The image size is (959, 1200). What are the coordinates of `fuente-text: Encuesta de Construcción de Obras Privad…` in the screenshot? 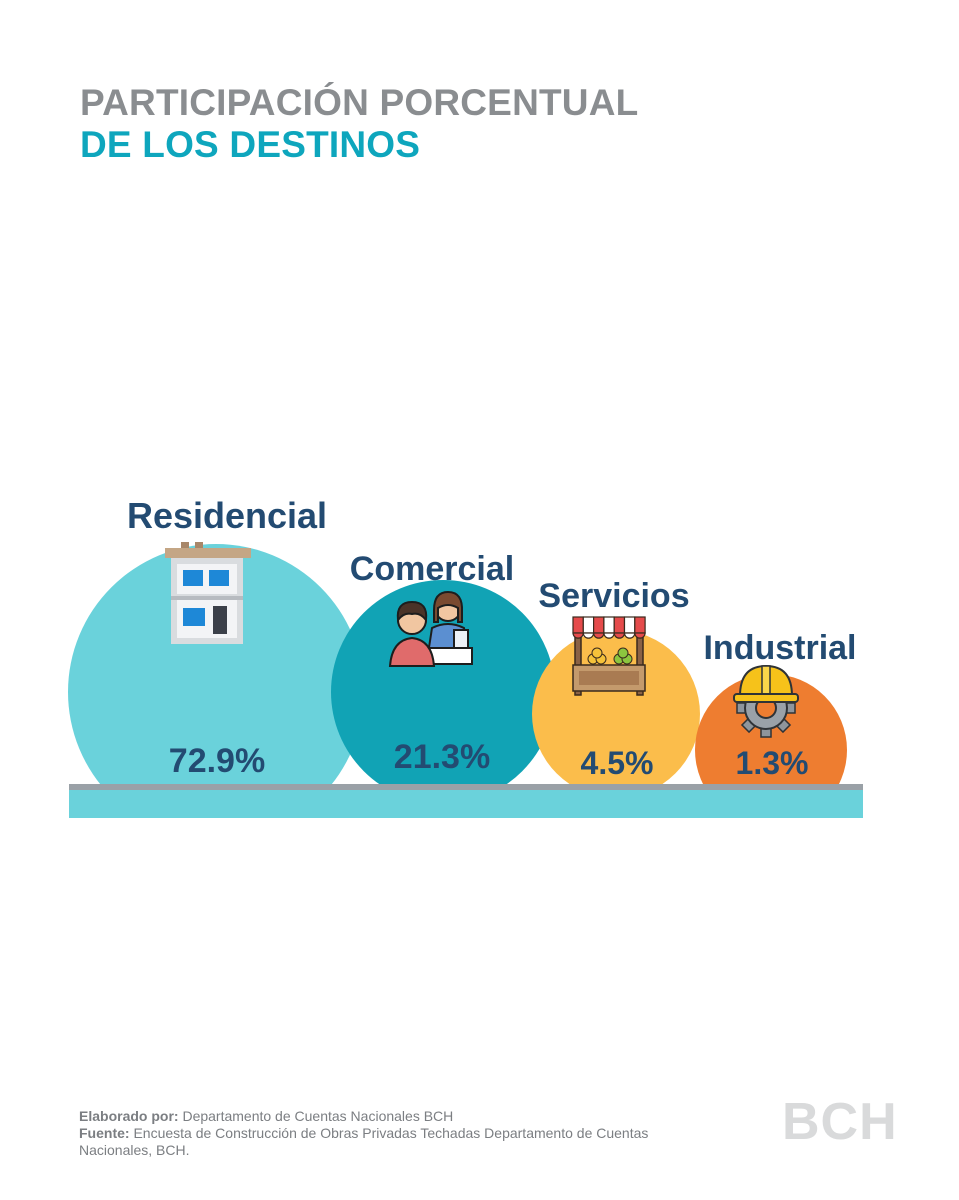 It's located at (364, 1141).